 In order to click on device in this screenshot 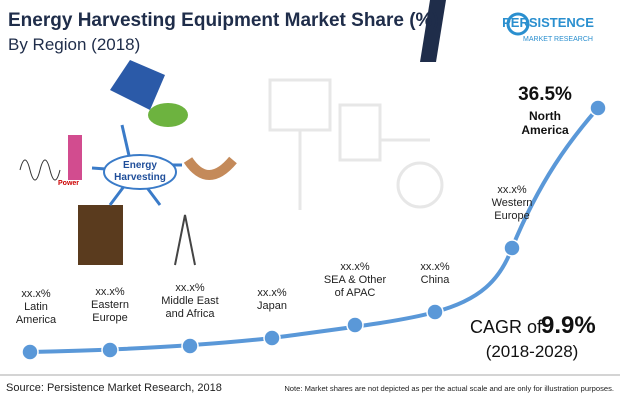, I will do `click(100, 235)`.